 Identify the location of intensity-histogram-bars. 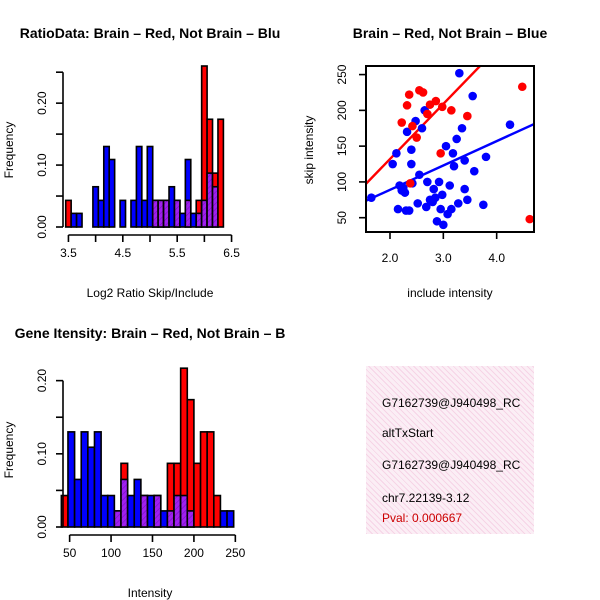
(147, 447).